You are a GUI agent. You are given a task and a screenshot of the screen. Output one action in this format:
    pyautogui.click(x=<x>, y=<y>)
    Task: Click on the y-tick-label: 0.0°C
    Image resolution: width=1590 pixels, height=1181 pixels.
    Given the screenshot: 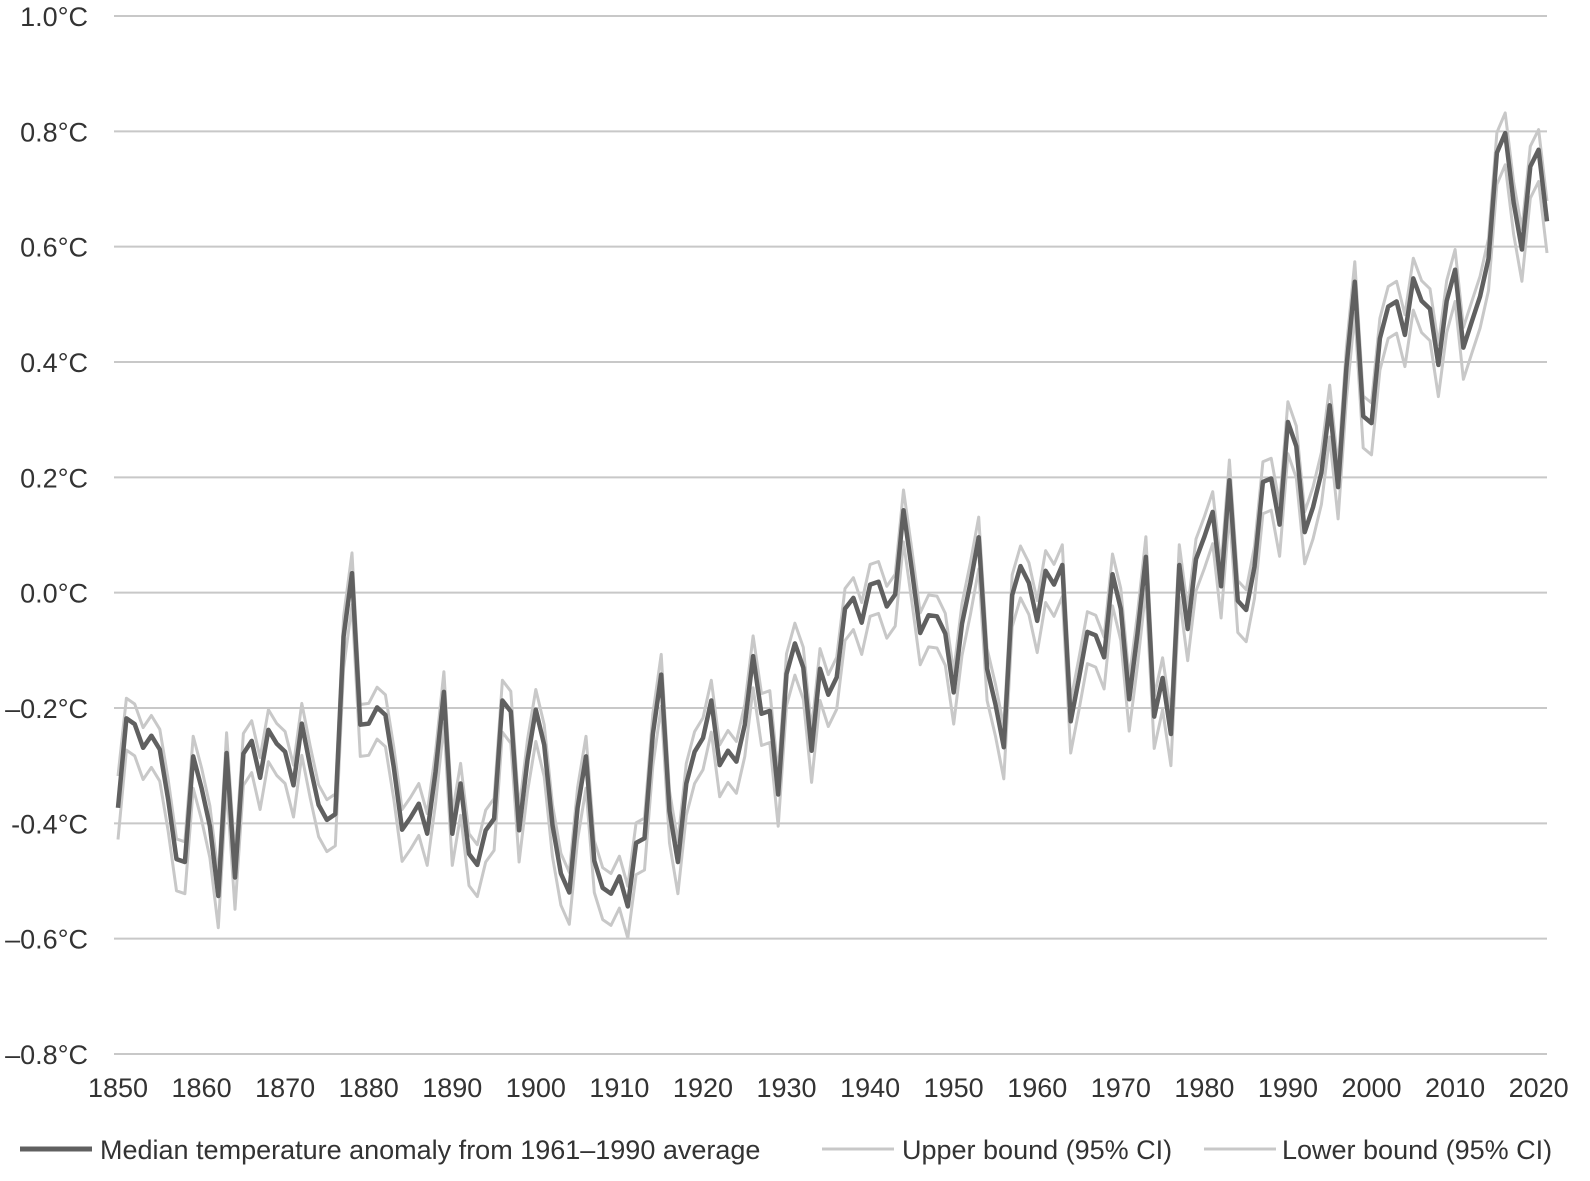 What is the action you would take?
    pyautogui.click(x=54, y=594)
    